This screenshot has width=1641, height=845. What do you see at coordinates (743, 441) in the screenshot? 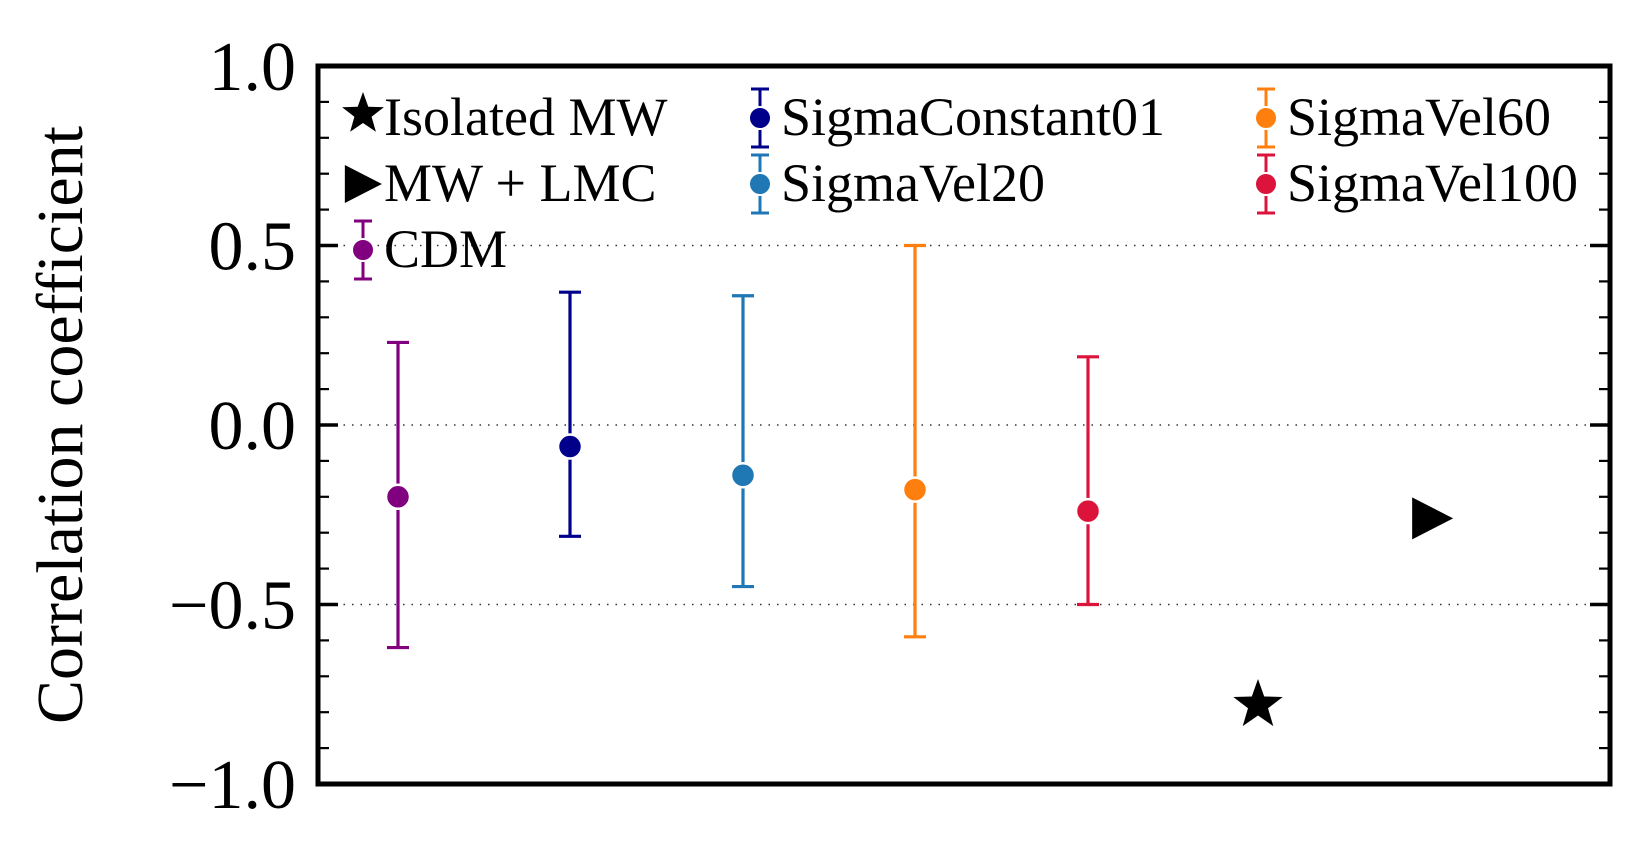
I see `point-sigmavel20` at bounding box center [743, 441].